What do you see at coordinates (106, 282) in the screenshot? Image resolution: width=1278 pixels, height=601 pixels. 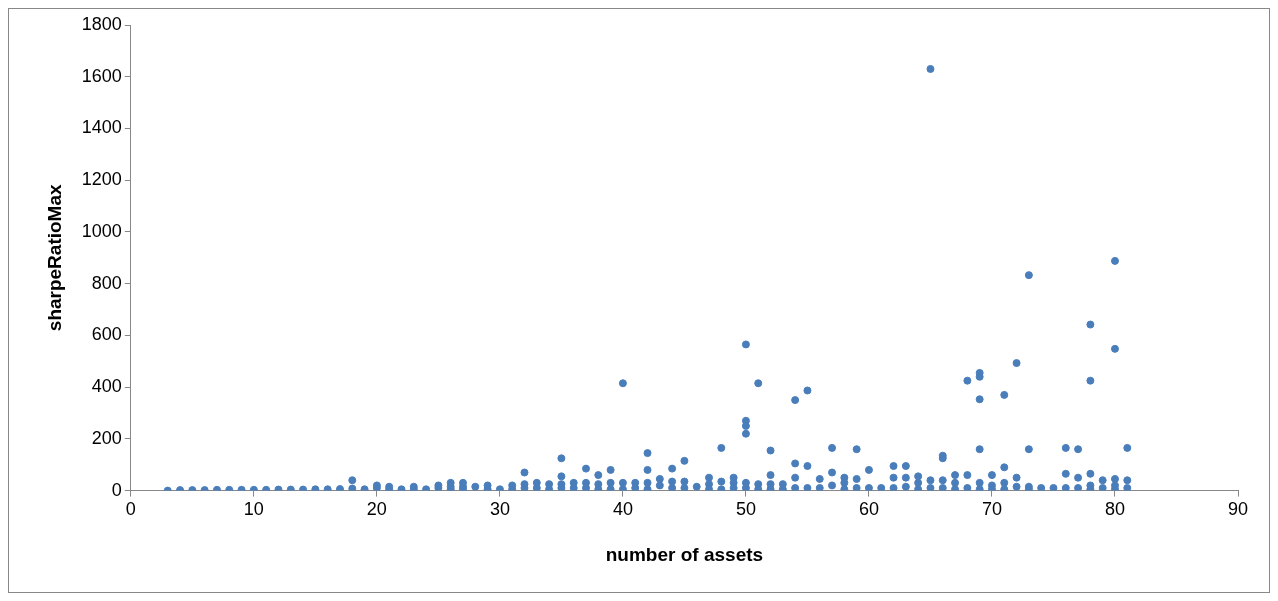 I see `y-tick-label: 800` at bounding box center [106, 282].